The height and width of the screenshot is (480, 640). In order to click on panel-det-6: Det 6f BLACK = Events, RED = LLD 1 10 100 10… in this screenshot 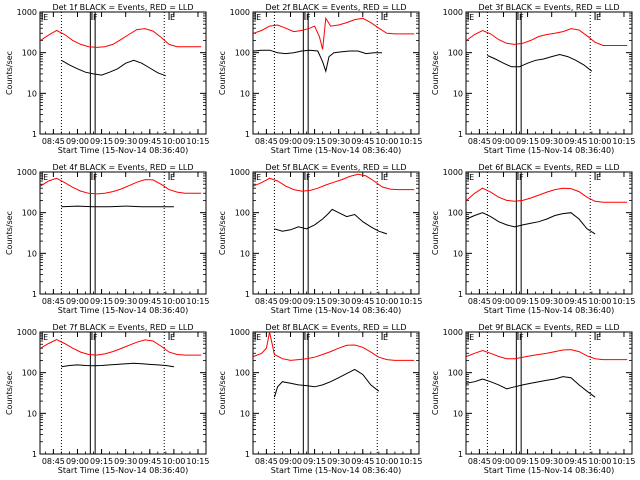, I will do `click(533, 239)`.